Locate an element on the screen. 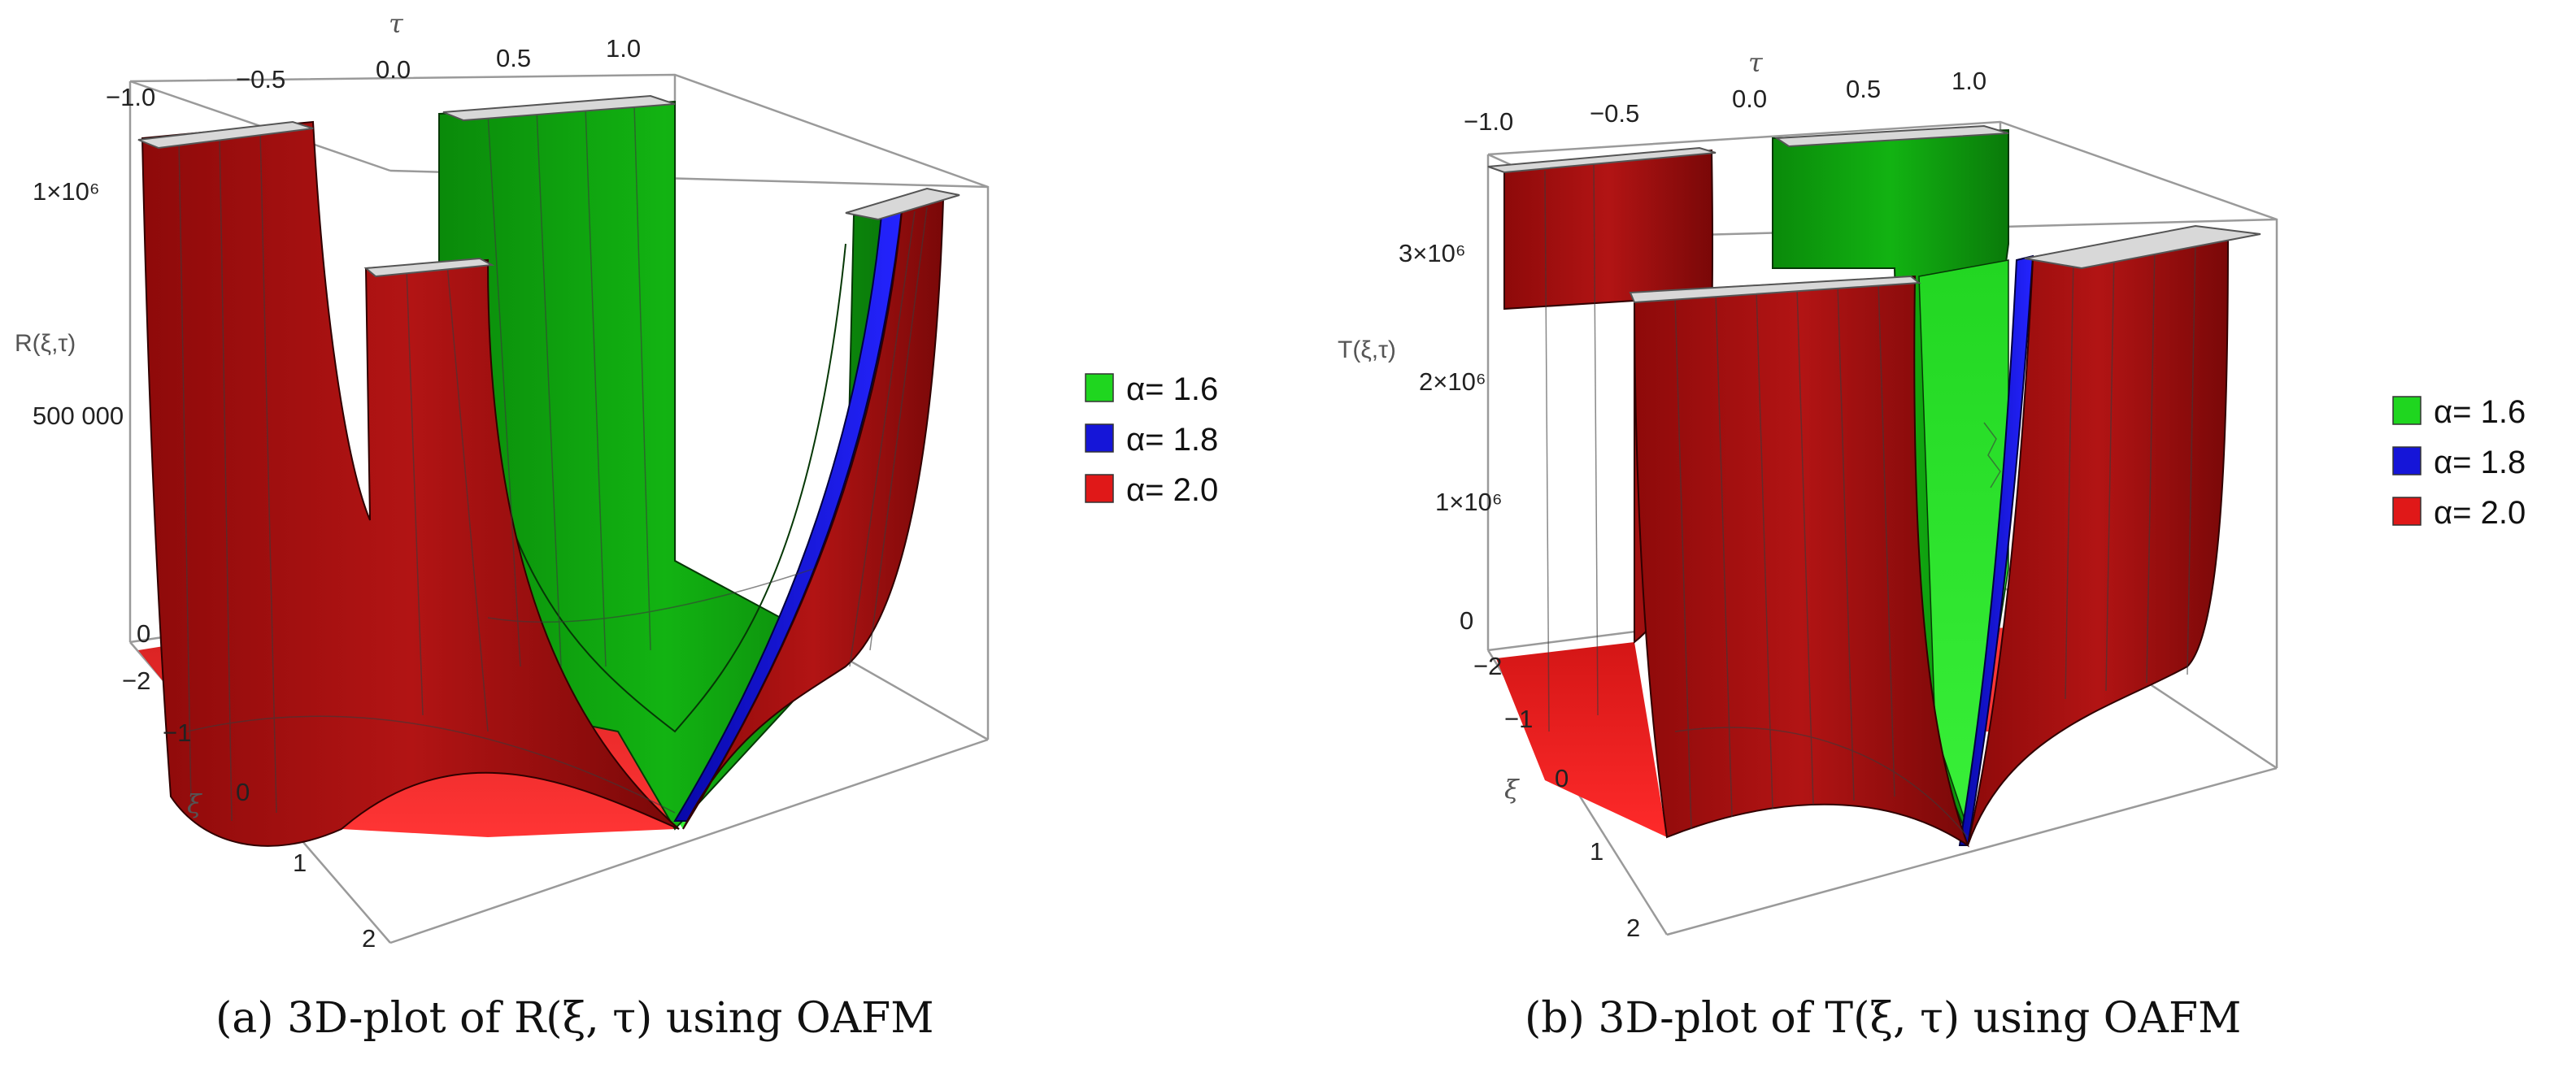 This screenshot has height=1068, width=2576. legend-label-b-0: α= 1.6 is located at coordinates (2480, 412).